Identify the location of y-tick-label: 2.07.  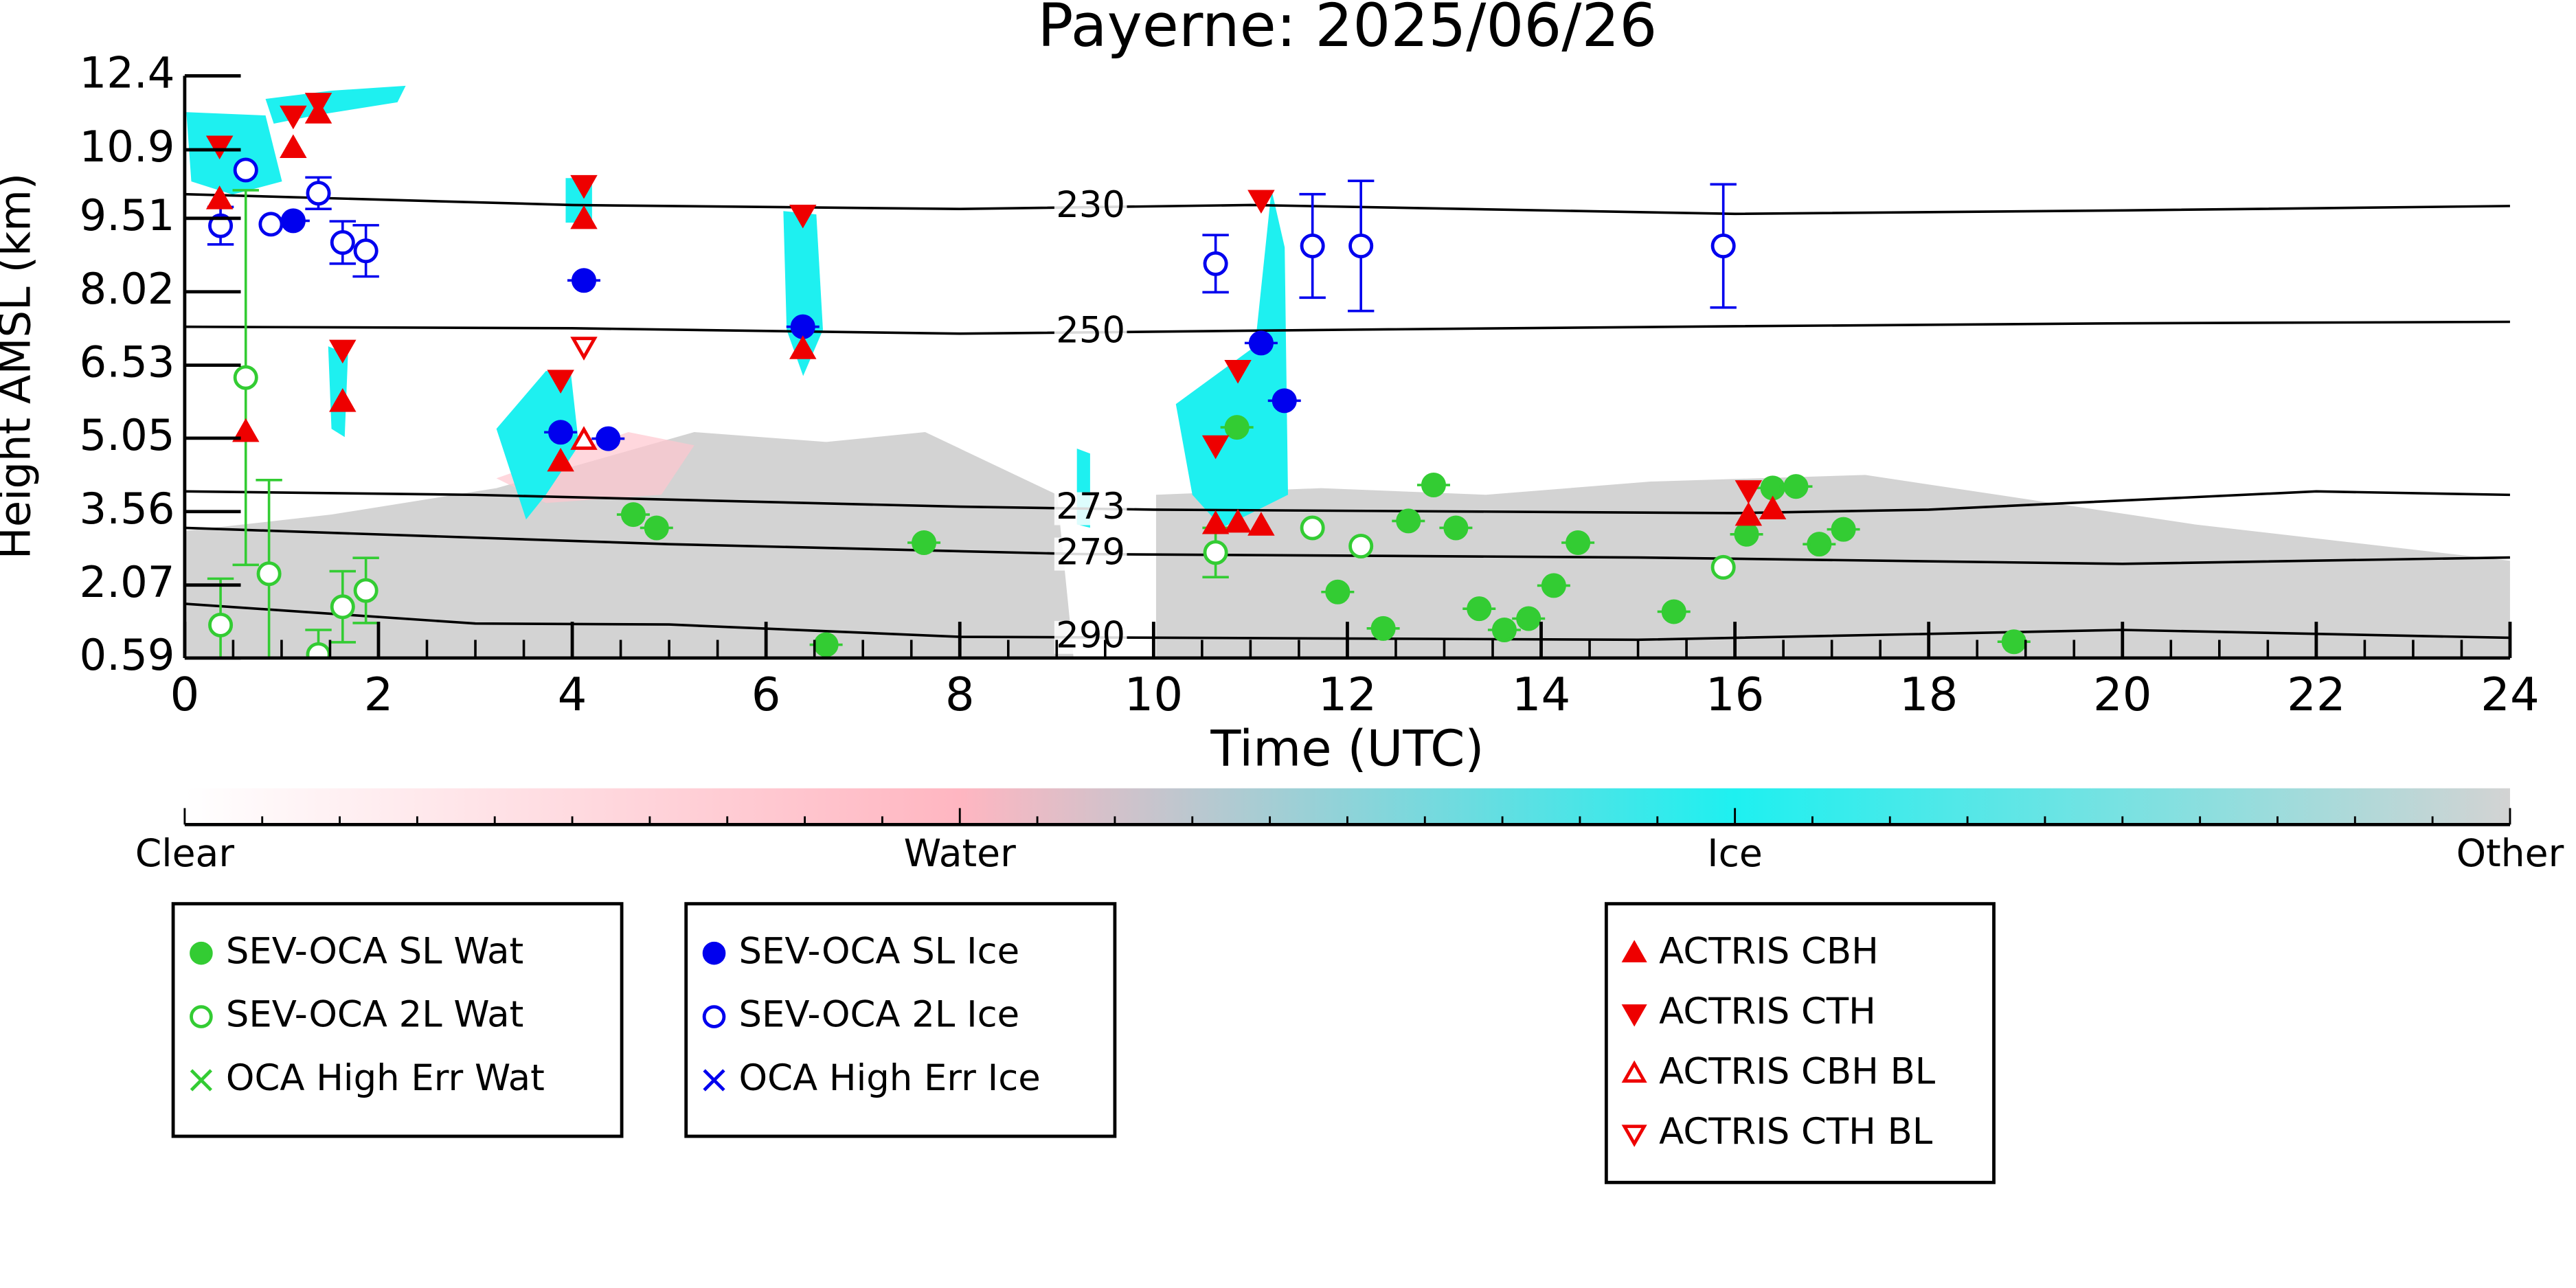
(127, 582).